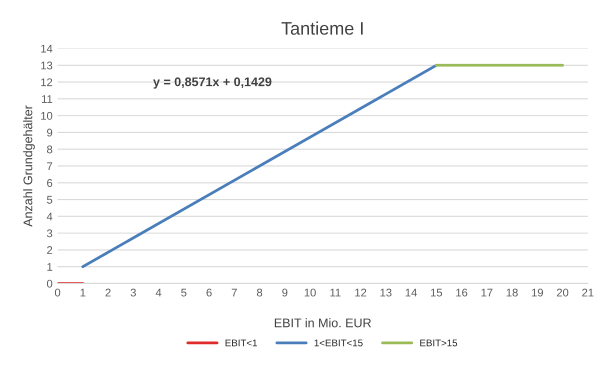 This screenshot has width=606, height=373. What do you see at coordinates (285, 292) in the screenshot?
I see `x-tick-label: 9` at bounding box center [285, 292].